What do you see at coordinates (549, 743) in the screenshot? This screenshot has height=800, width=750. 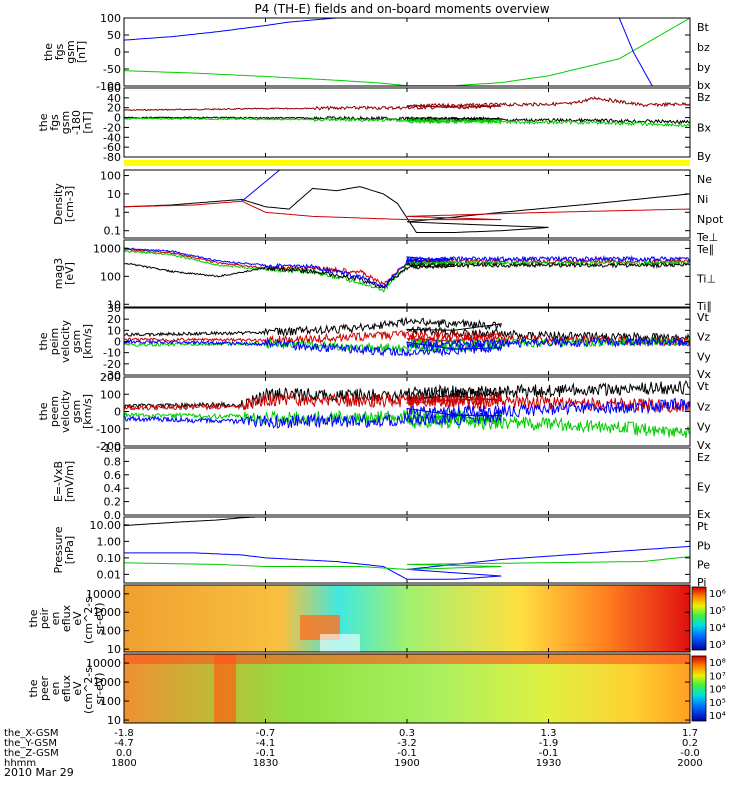 I see `x-row-value: -1.9` at bounding box center [549, 743].